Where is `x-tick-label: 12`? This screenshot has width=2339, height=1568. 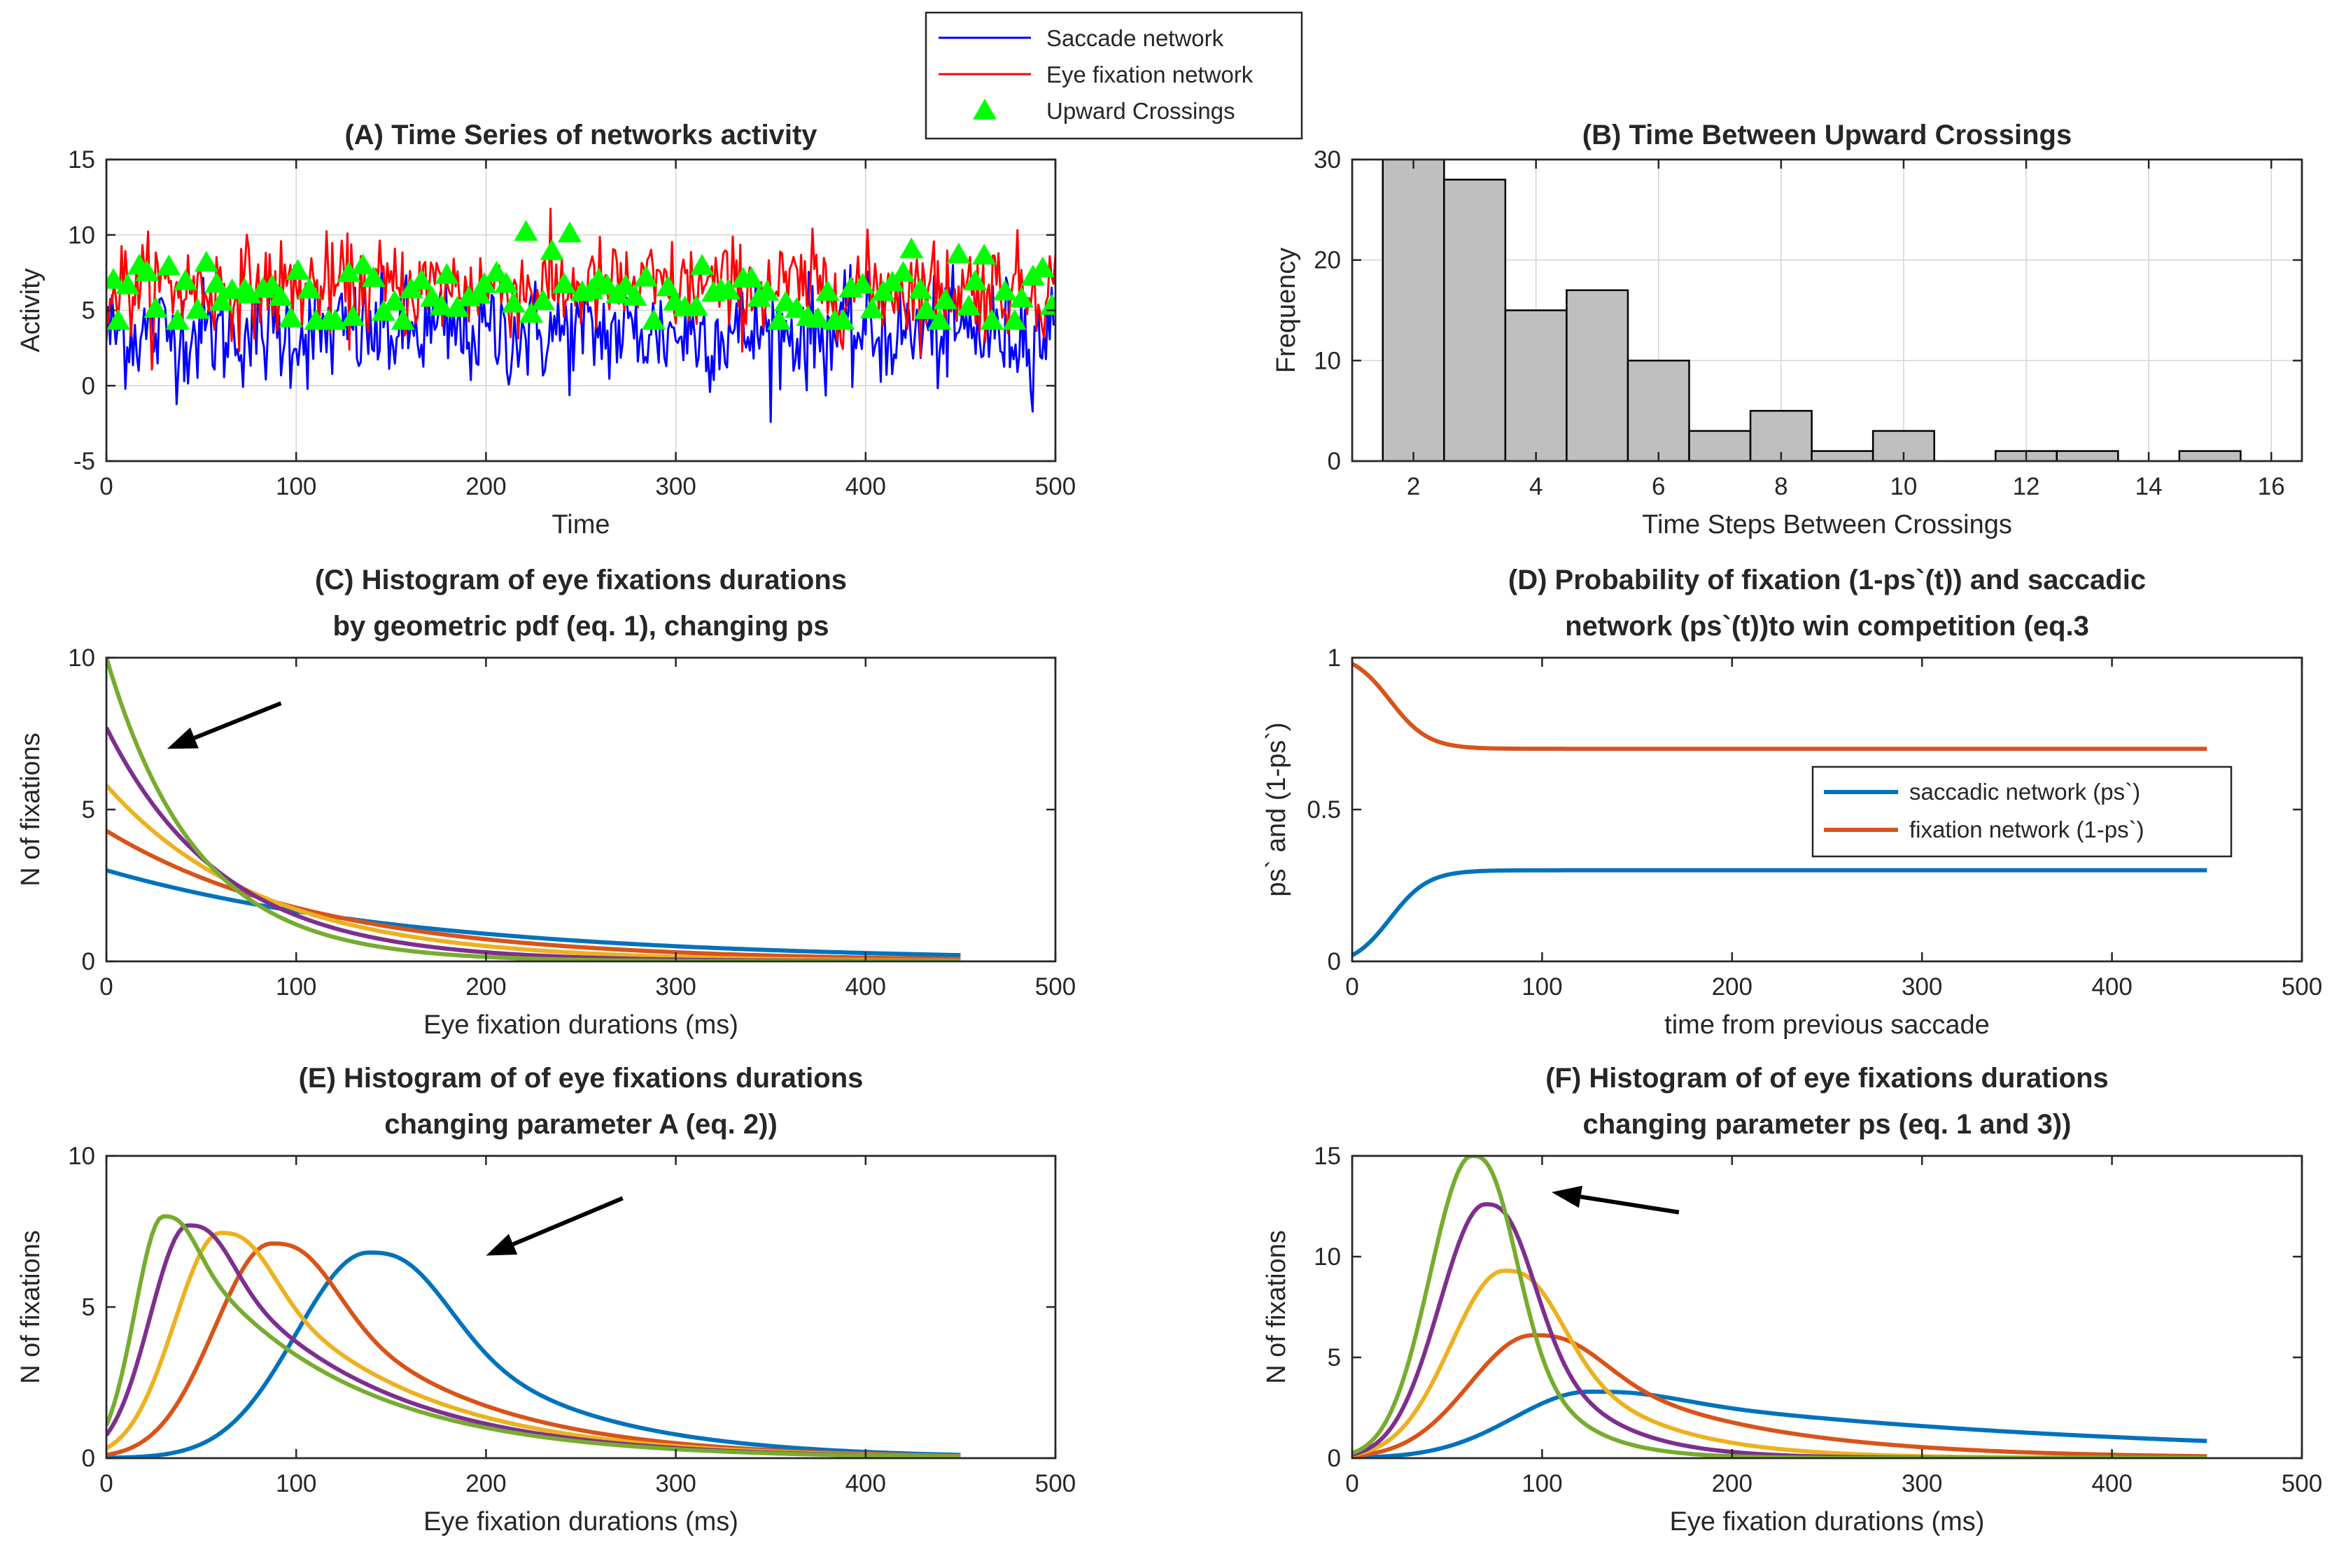 x-tick-label: 12 is located at coordinates (2027, 486).